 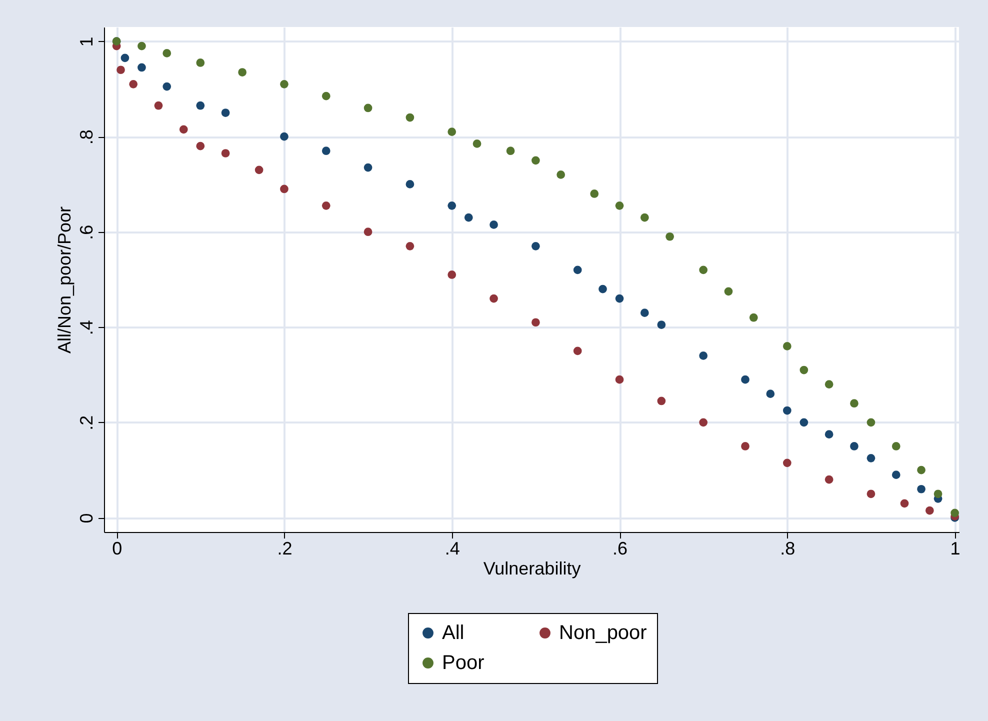 What do you see at coordinates (86, 41) in the screenshot?
I see `y-tick-label: 1` at bounding box center [86, 41].